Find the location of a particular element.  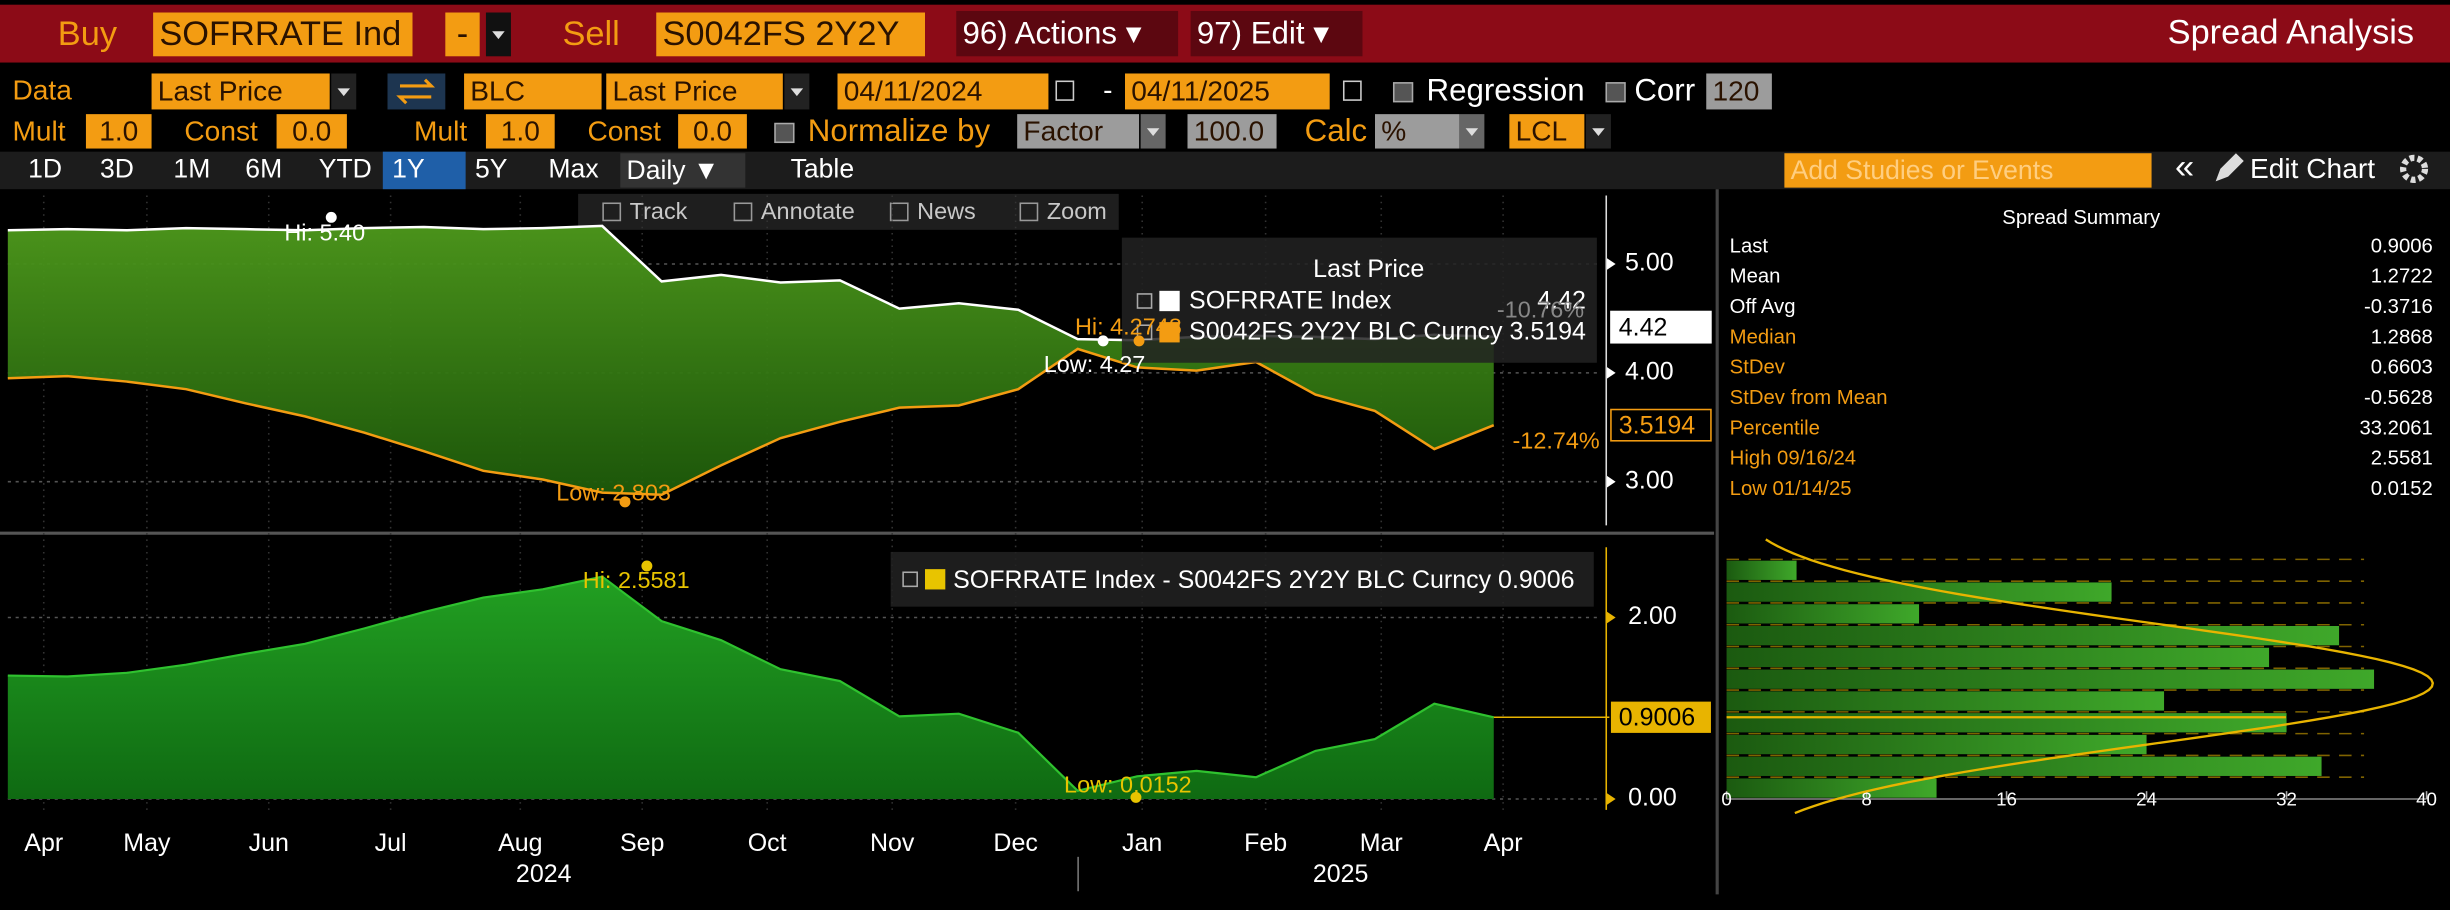

settings-gear is located at coordinates (2414, 168).